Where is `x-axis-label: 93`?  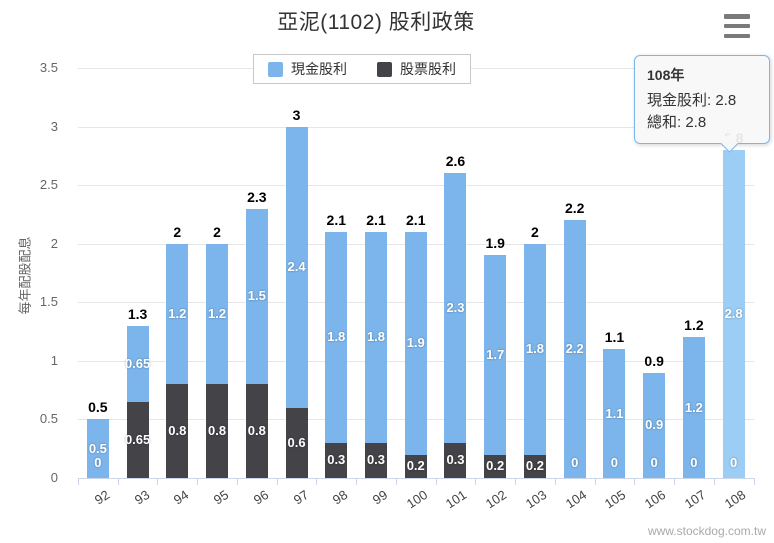
x-axis-label: 93 is located at coordinates (141, 497).